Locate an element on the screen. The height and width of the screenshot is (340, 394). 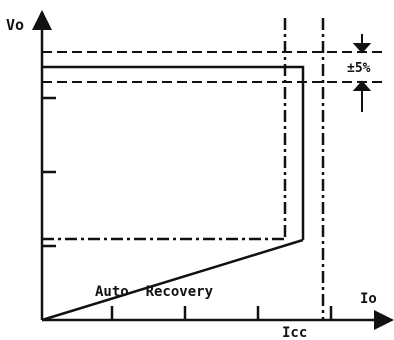
current-limit-label: Icc is located at coordinates (294, 332).